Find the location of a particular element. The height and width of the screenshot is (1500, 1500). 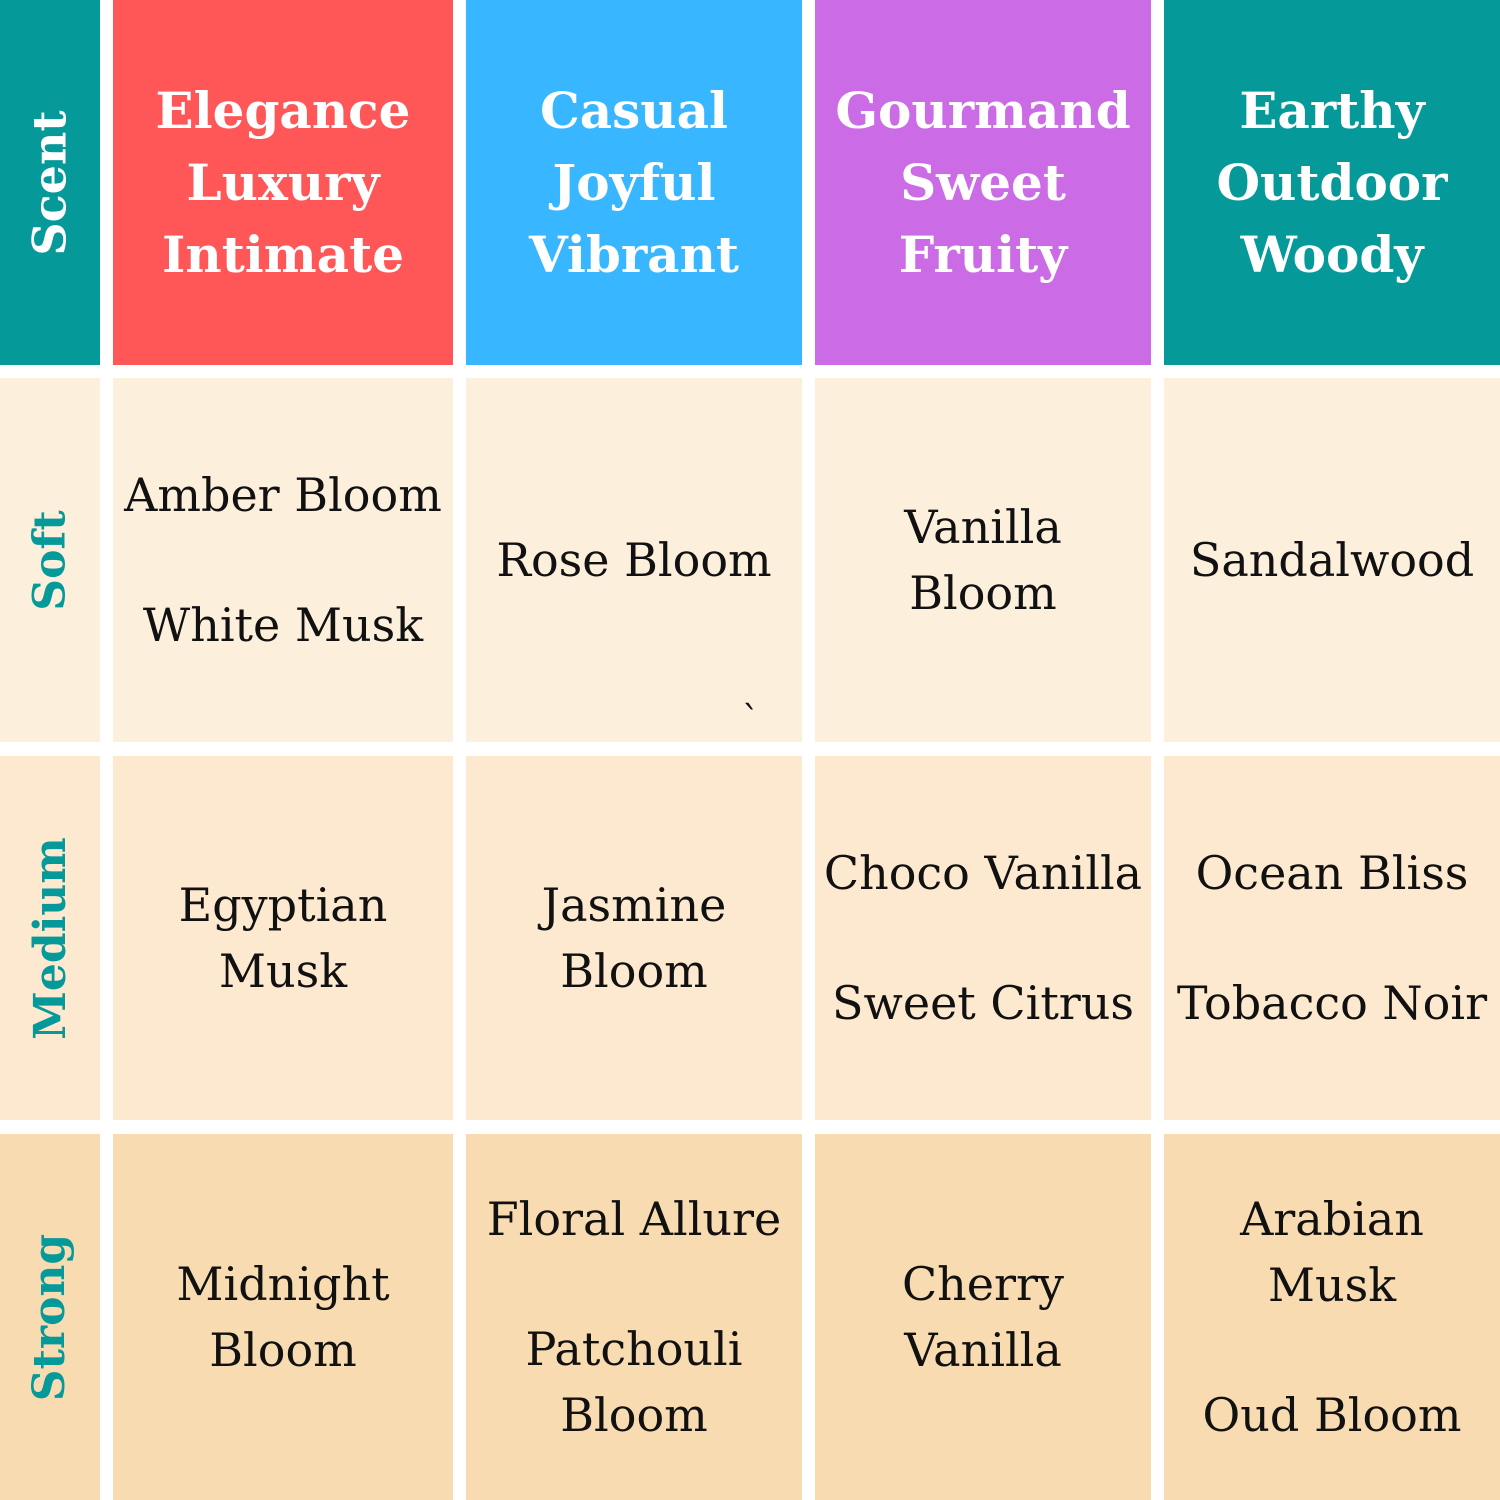

scent-name: Patchouli Bloom is located at coordinates (634, 1382).